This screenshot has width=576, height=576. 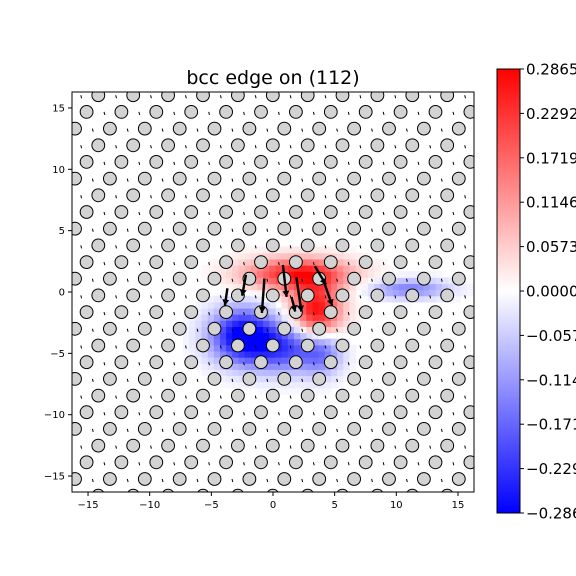 What do you see at coordinates (149, 505) in the screenshot?
I see `x-tick-label: −10` at bounding box center [149, 505].